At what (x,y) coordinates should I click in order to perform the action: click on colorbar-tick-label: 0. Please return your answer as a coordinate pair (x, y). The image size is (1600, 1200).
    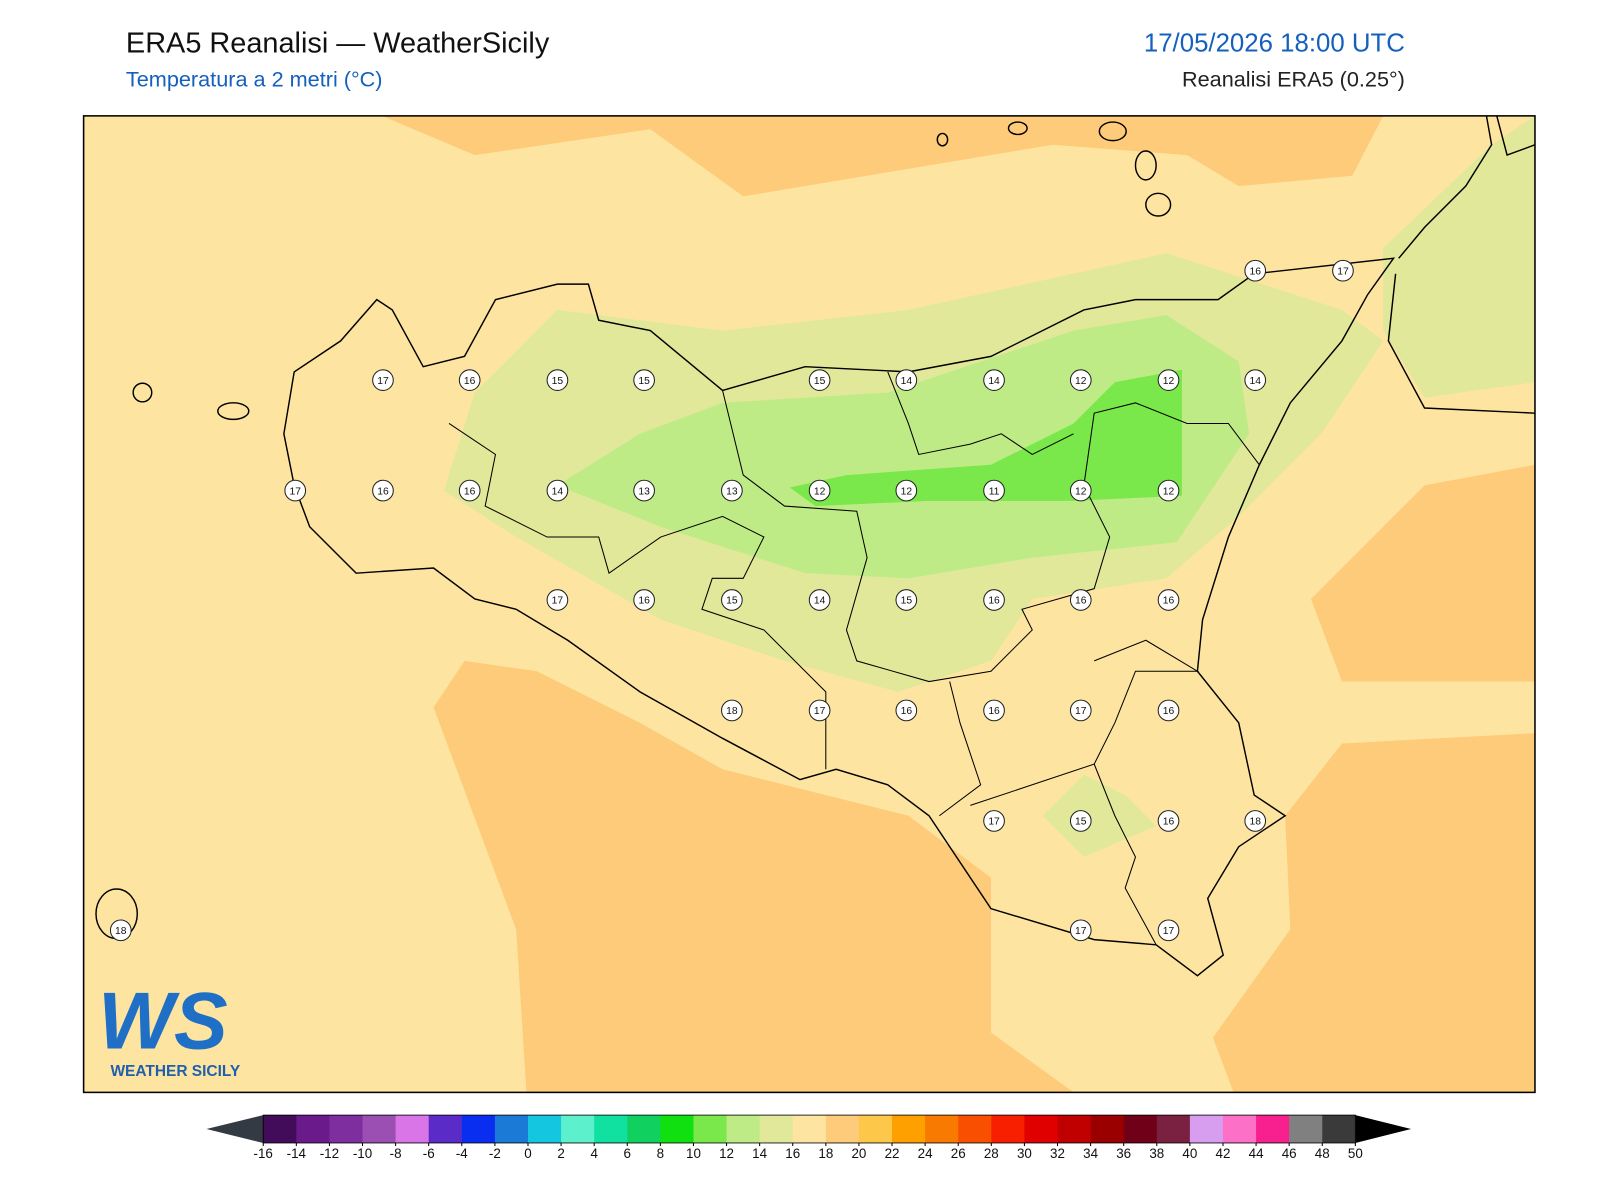
    Looking at the image, I should click on (527, 1153).